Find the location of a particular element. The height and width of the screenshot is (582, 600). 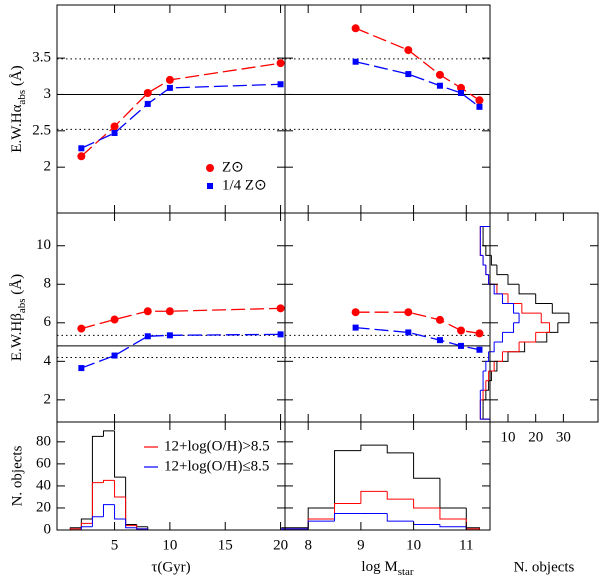

panel is located at coordinates (387, 109).